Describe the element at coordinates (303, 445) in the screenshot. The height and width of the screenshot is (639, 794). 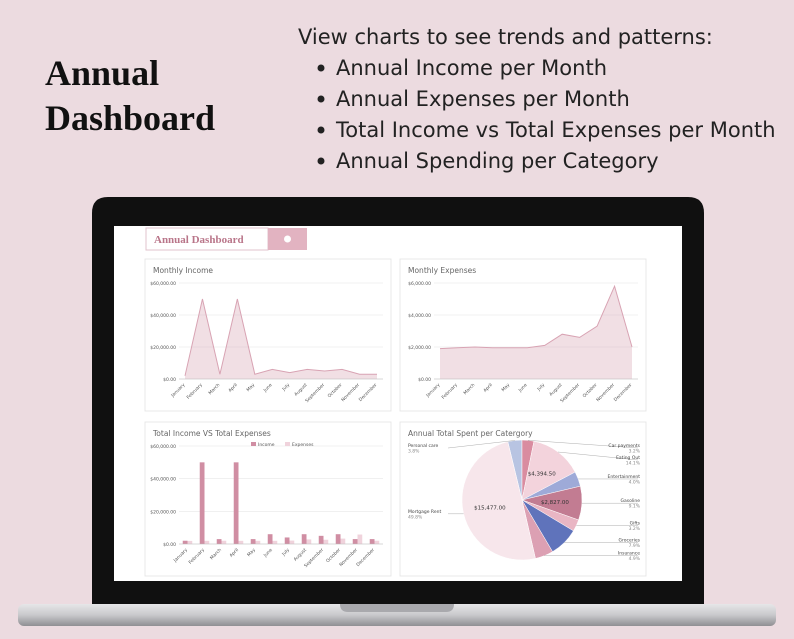
I see `legend-label: Expenses` at that location.